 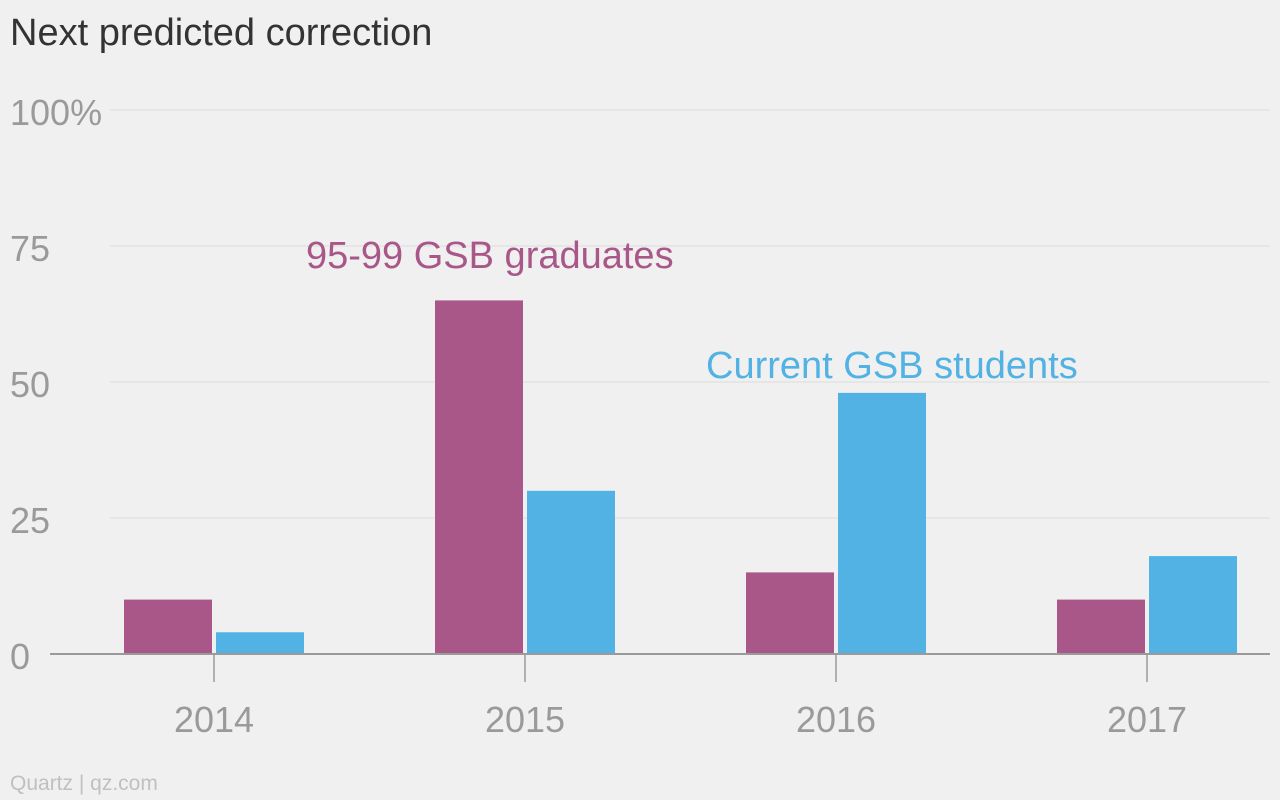 I want to click on y-tick-label-50: 50, so click(x=30, y=384).